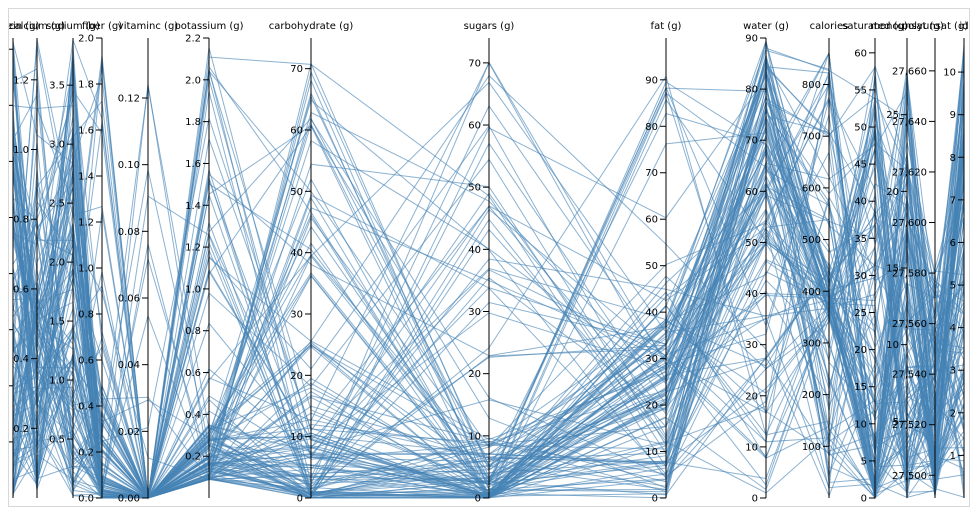 Image resolution: width=978 pixels, height=515 pixels. I want to click on tick-label-sugars-5: 50, so click(474, 188).